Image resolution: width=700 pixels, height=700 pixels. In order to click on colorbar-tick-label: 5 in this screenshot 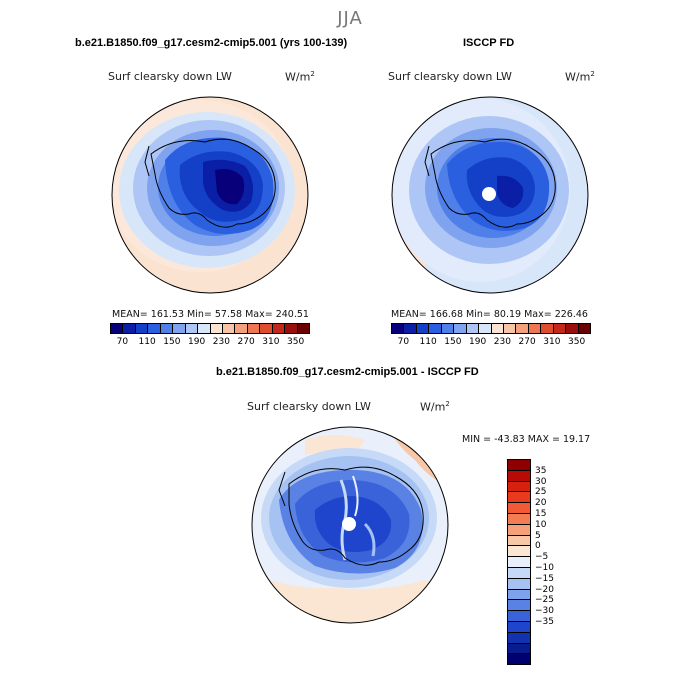, I will do `click(538, 535)`.